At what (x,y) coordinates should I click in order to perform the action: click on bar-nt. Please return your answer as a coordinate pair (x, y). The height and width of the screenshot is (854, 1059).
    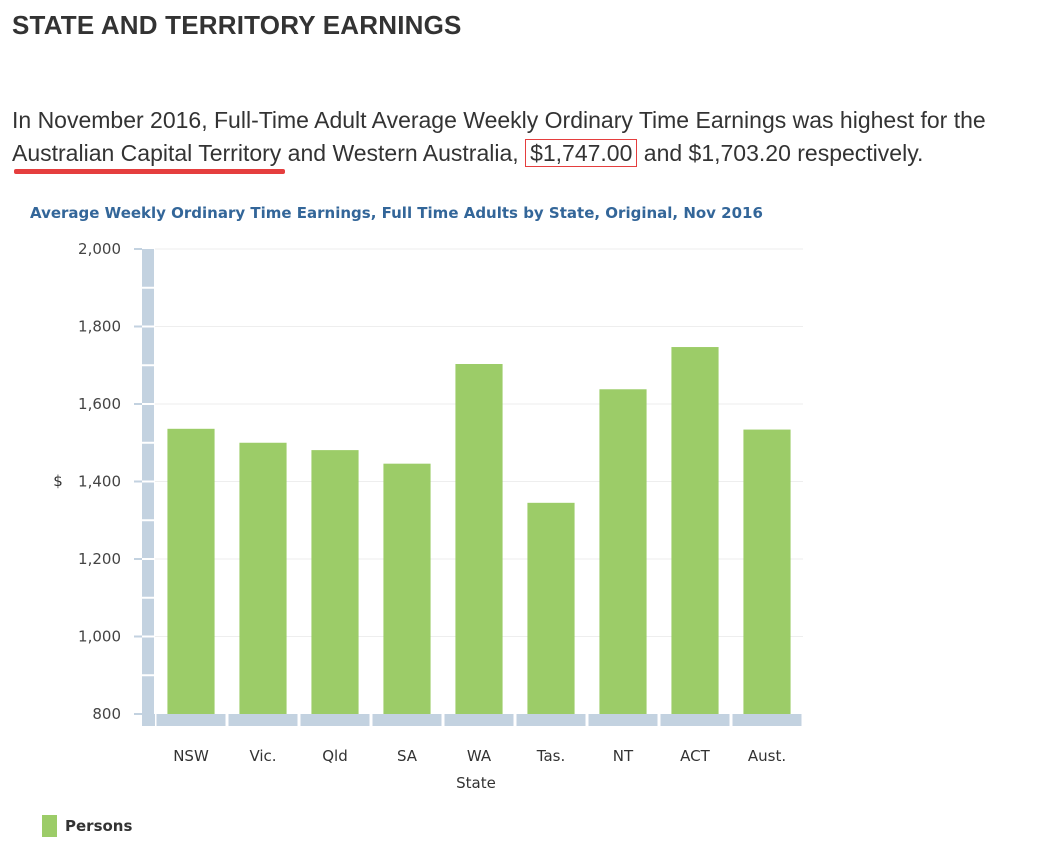
    Looking at the image, I should click on (623, 551).